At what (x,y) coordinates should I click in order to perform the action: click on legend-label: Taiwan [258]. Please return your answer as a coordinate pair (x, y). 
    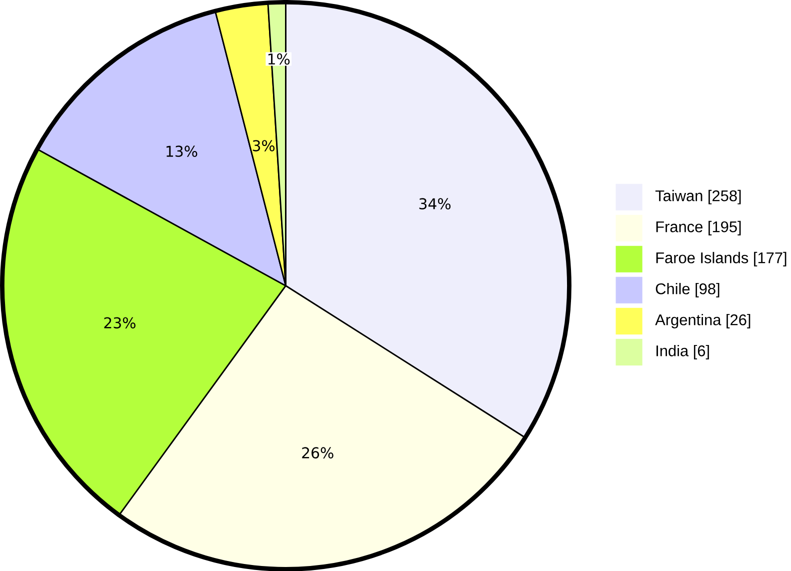
    Looking at the image, I should click on (698, 197).